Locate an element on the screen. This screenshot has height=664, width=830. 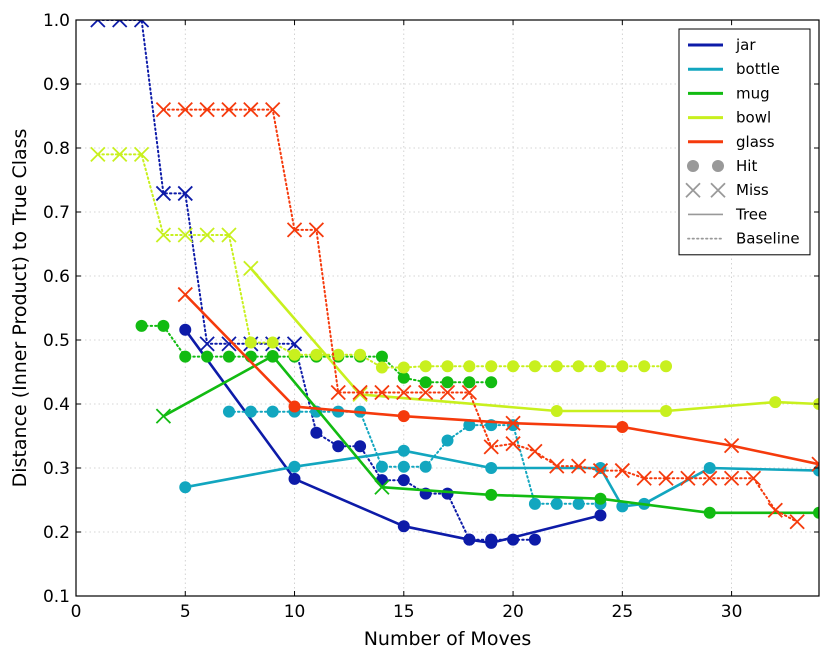
y-tick-label: 0.2 is located at coordinates (56, 533).